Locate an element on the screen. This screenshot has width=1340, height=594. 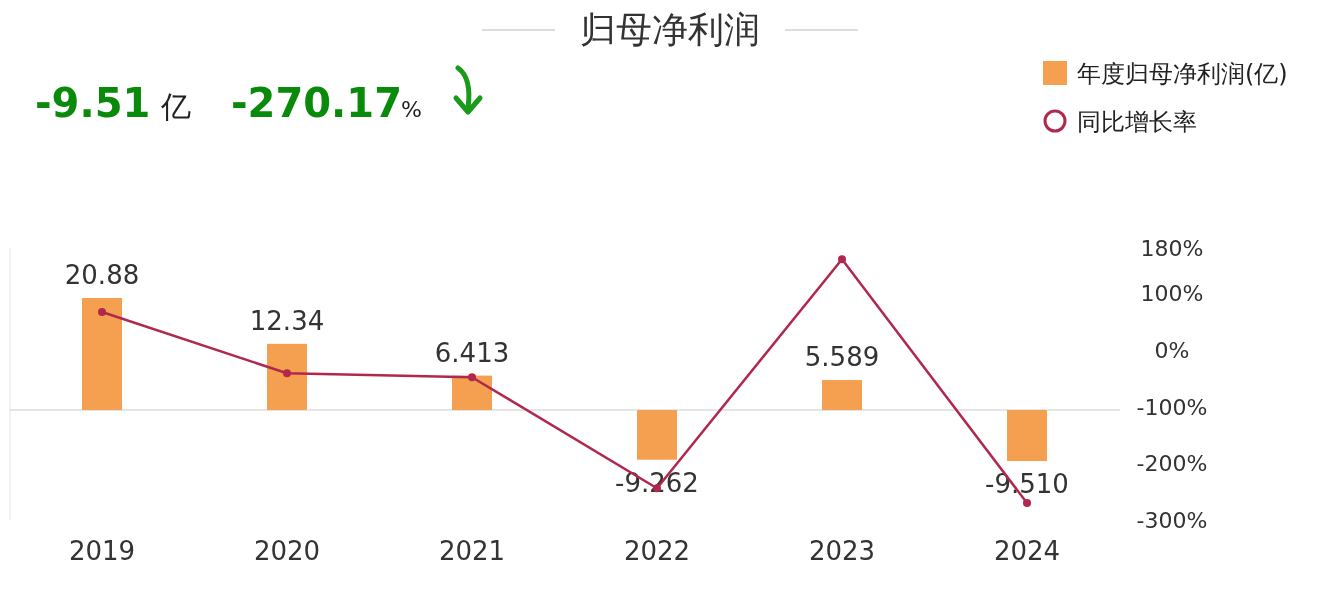
data-label: 12.34 is located at coordinates (287, 320).